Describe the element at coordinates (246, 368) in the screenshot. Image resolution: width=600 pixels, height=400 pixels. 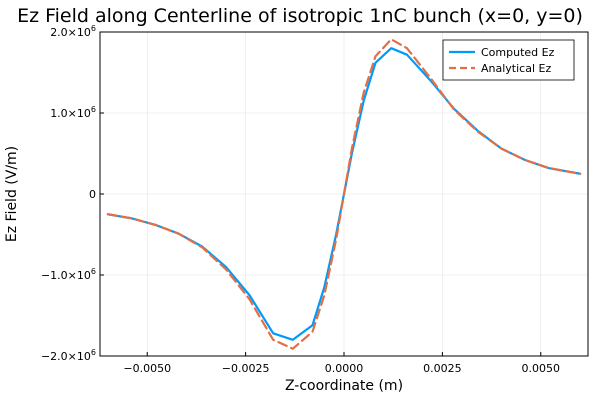
I see `x-tick-label: −0.0025` at that location.